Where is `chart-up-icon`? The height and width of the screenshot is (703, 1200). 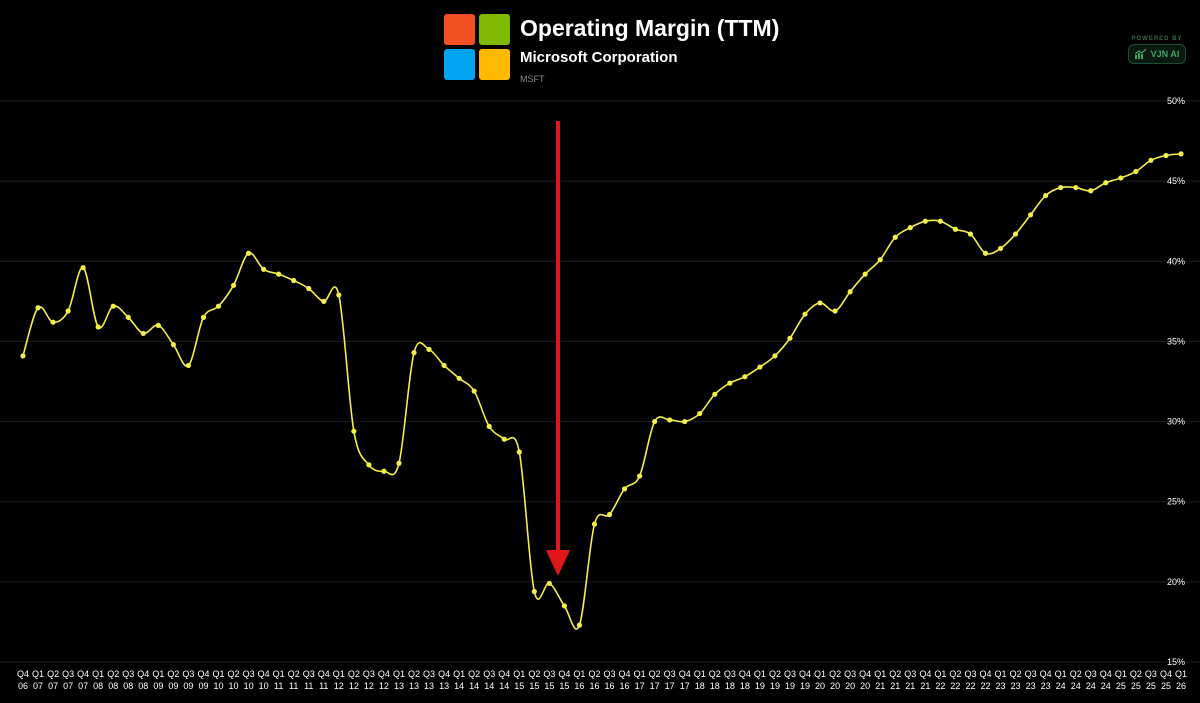
chart-up-icon is located at coordinates (1140, 54).